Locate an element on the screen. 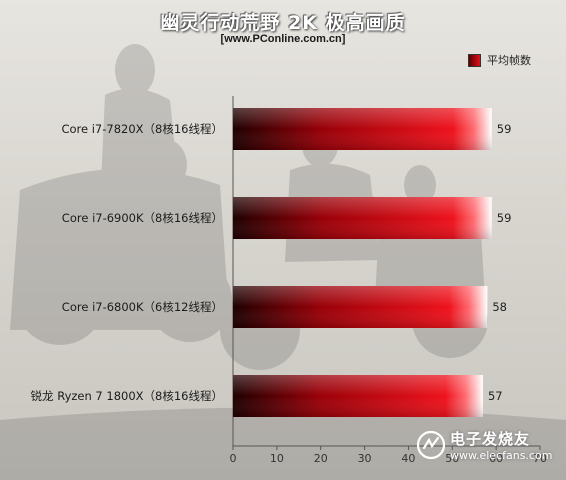  chart-title: 幽灵行动荒野 2K 极高画质 is located at coordinates (283, 23).